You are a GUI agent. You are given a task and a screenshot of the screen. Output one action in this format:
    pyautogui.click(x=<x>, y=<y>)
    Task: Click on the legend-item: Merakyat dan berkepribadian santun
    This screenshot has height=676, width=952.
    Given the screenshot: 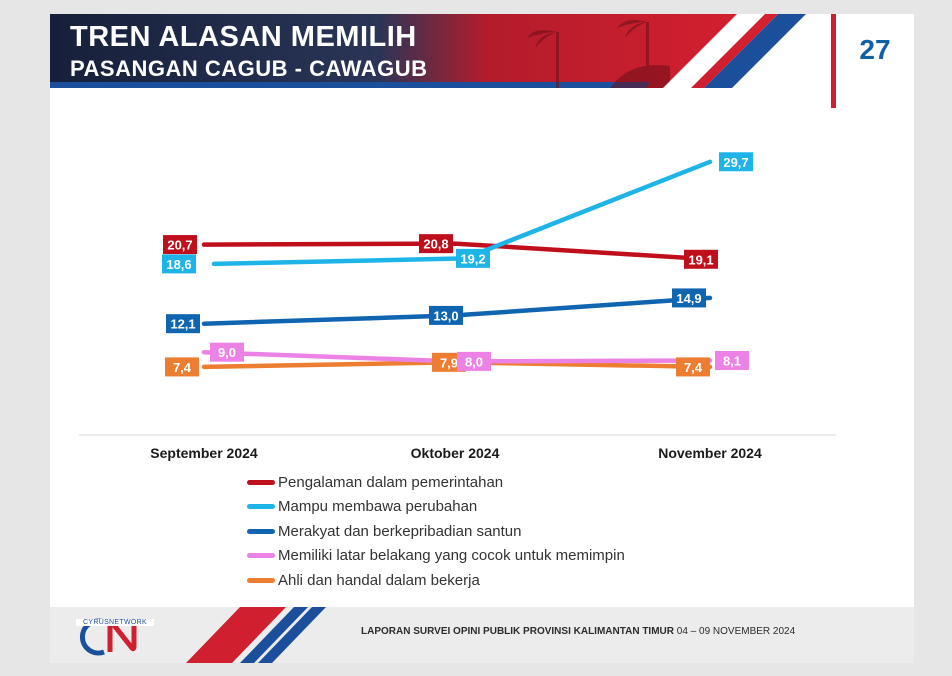 What is the action you would take?
    pyautogui.click(x=436, y=531)
    